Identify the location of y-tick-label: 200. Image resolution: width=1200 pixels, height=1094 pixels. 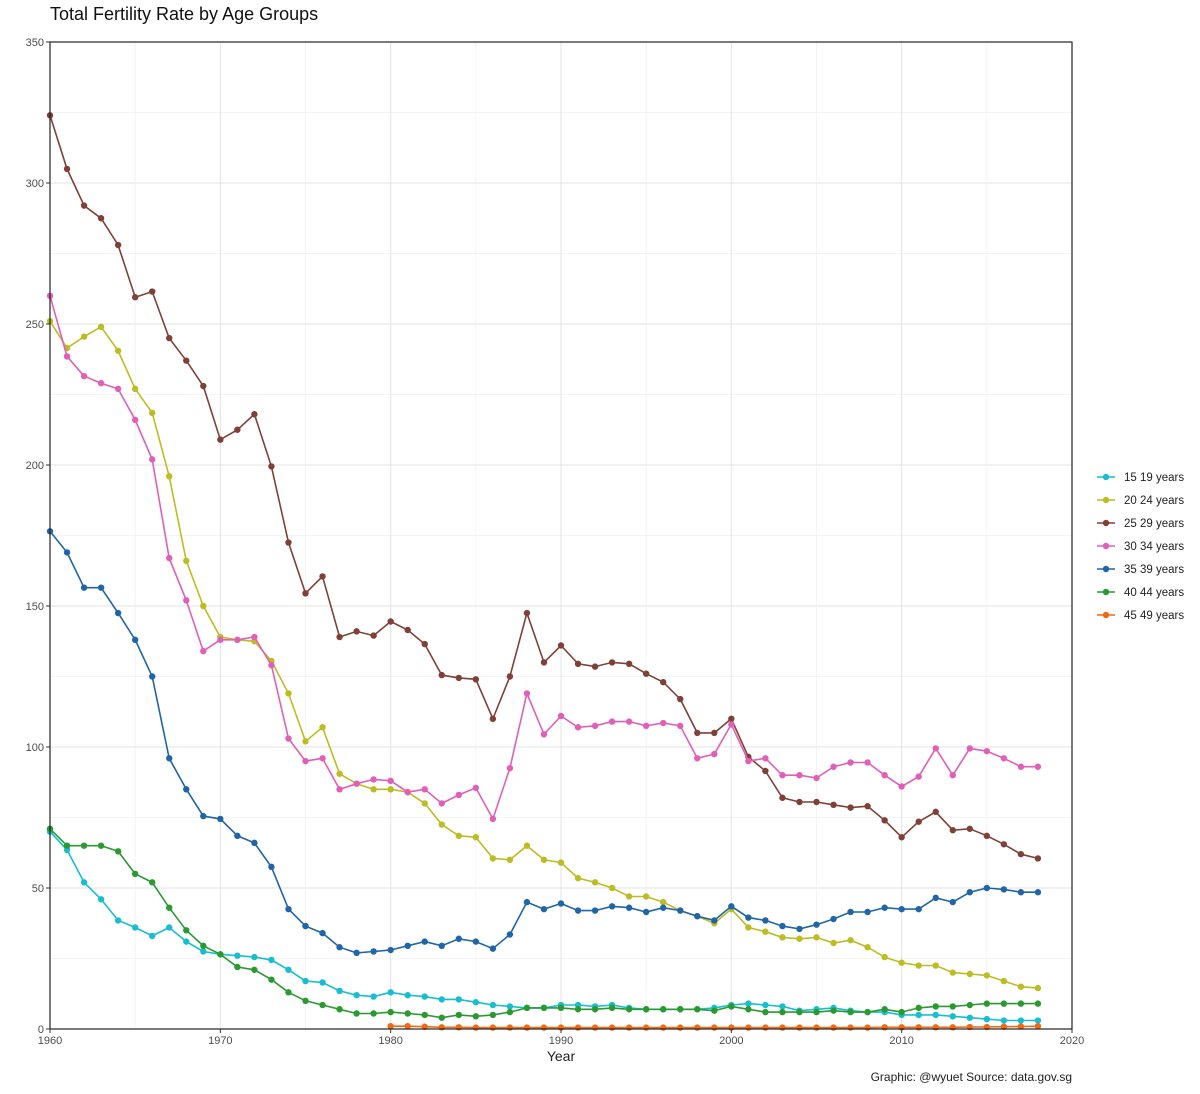
(35, 466).